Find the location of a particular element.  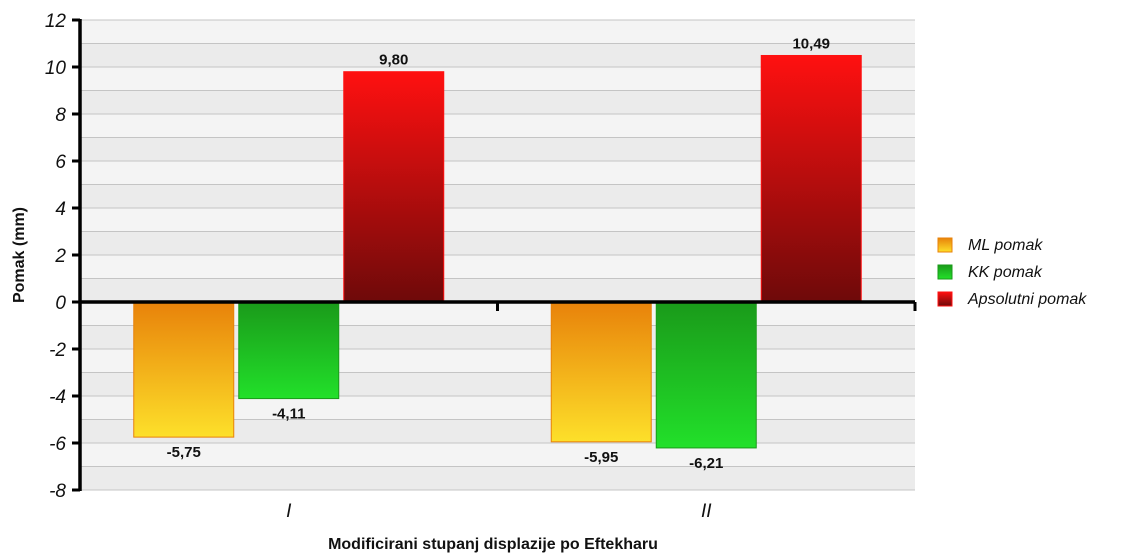

data-label: 10,49 is located at coordinates (811, 43).